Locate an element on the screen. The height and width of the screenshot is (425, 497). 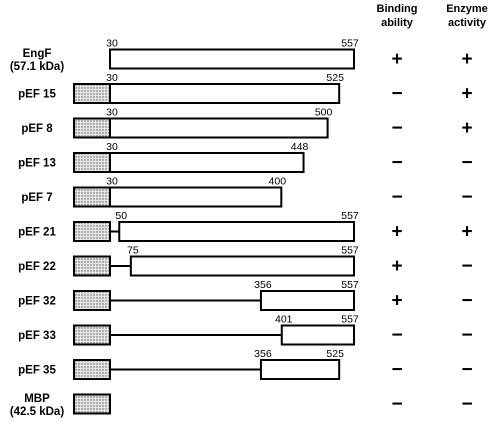
construct-name-line: (42.5 kDa) is located at coordinates (37, 412).